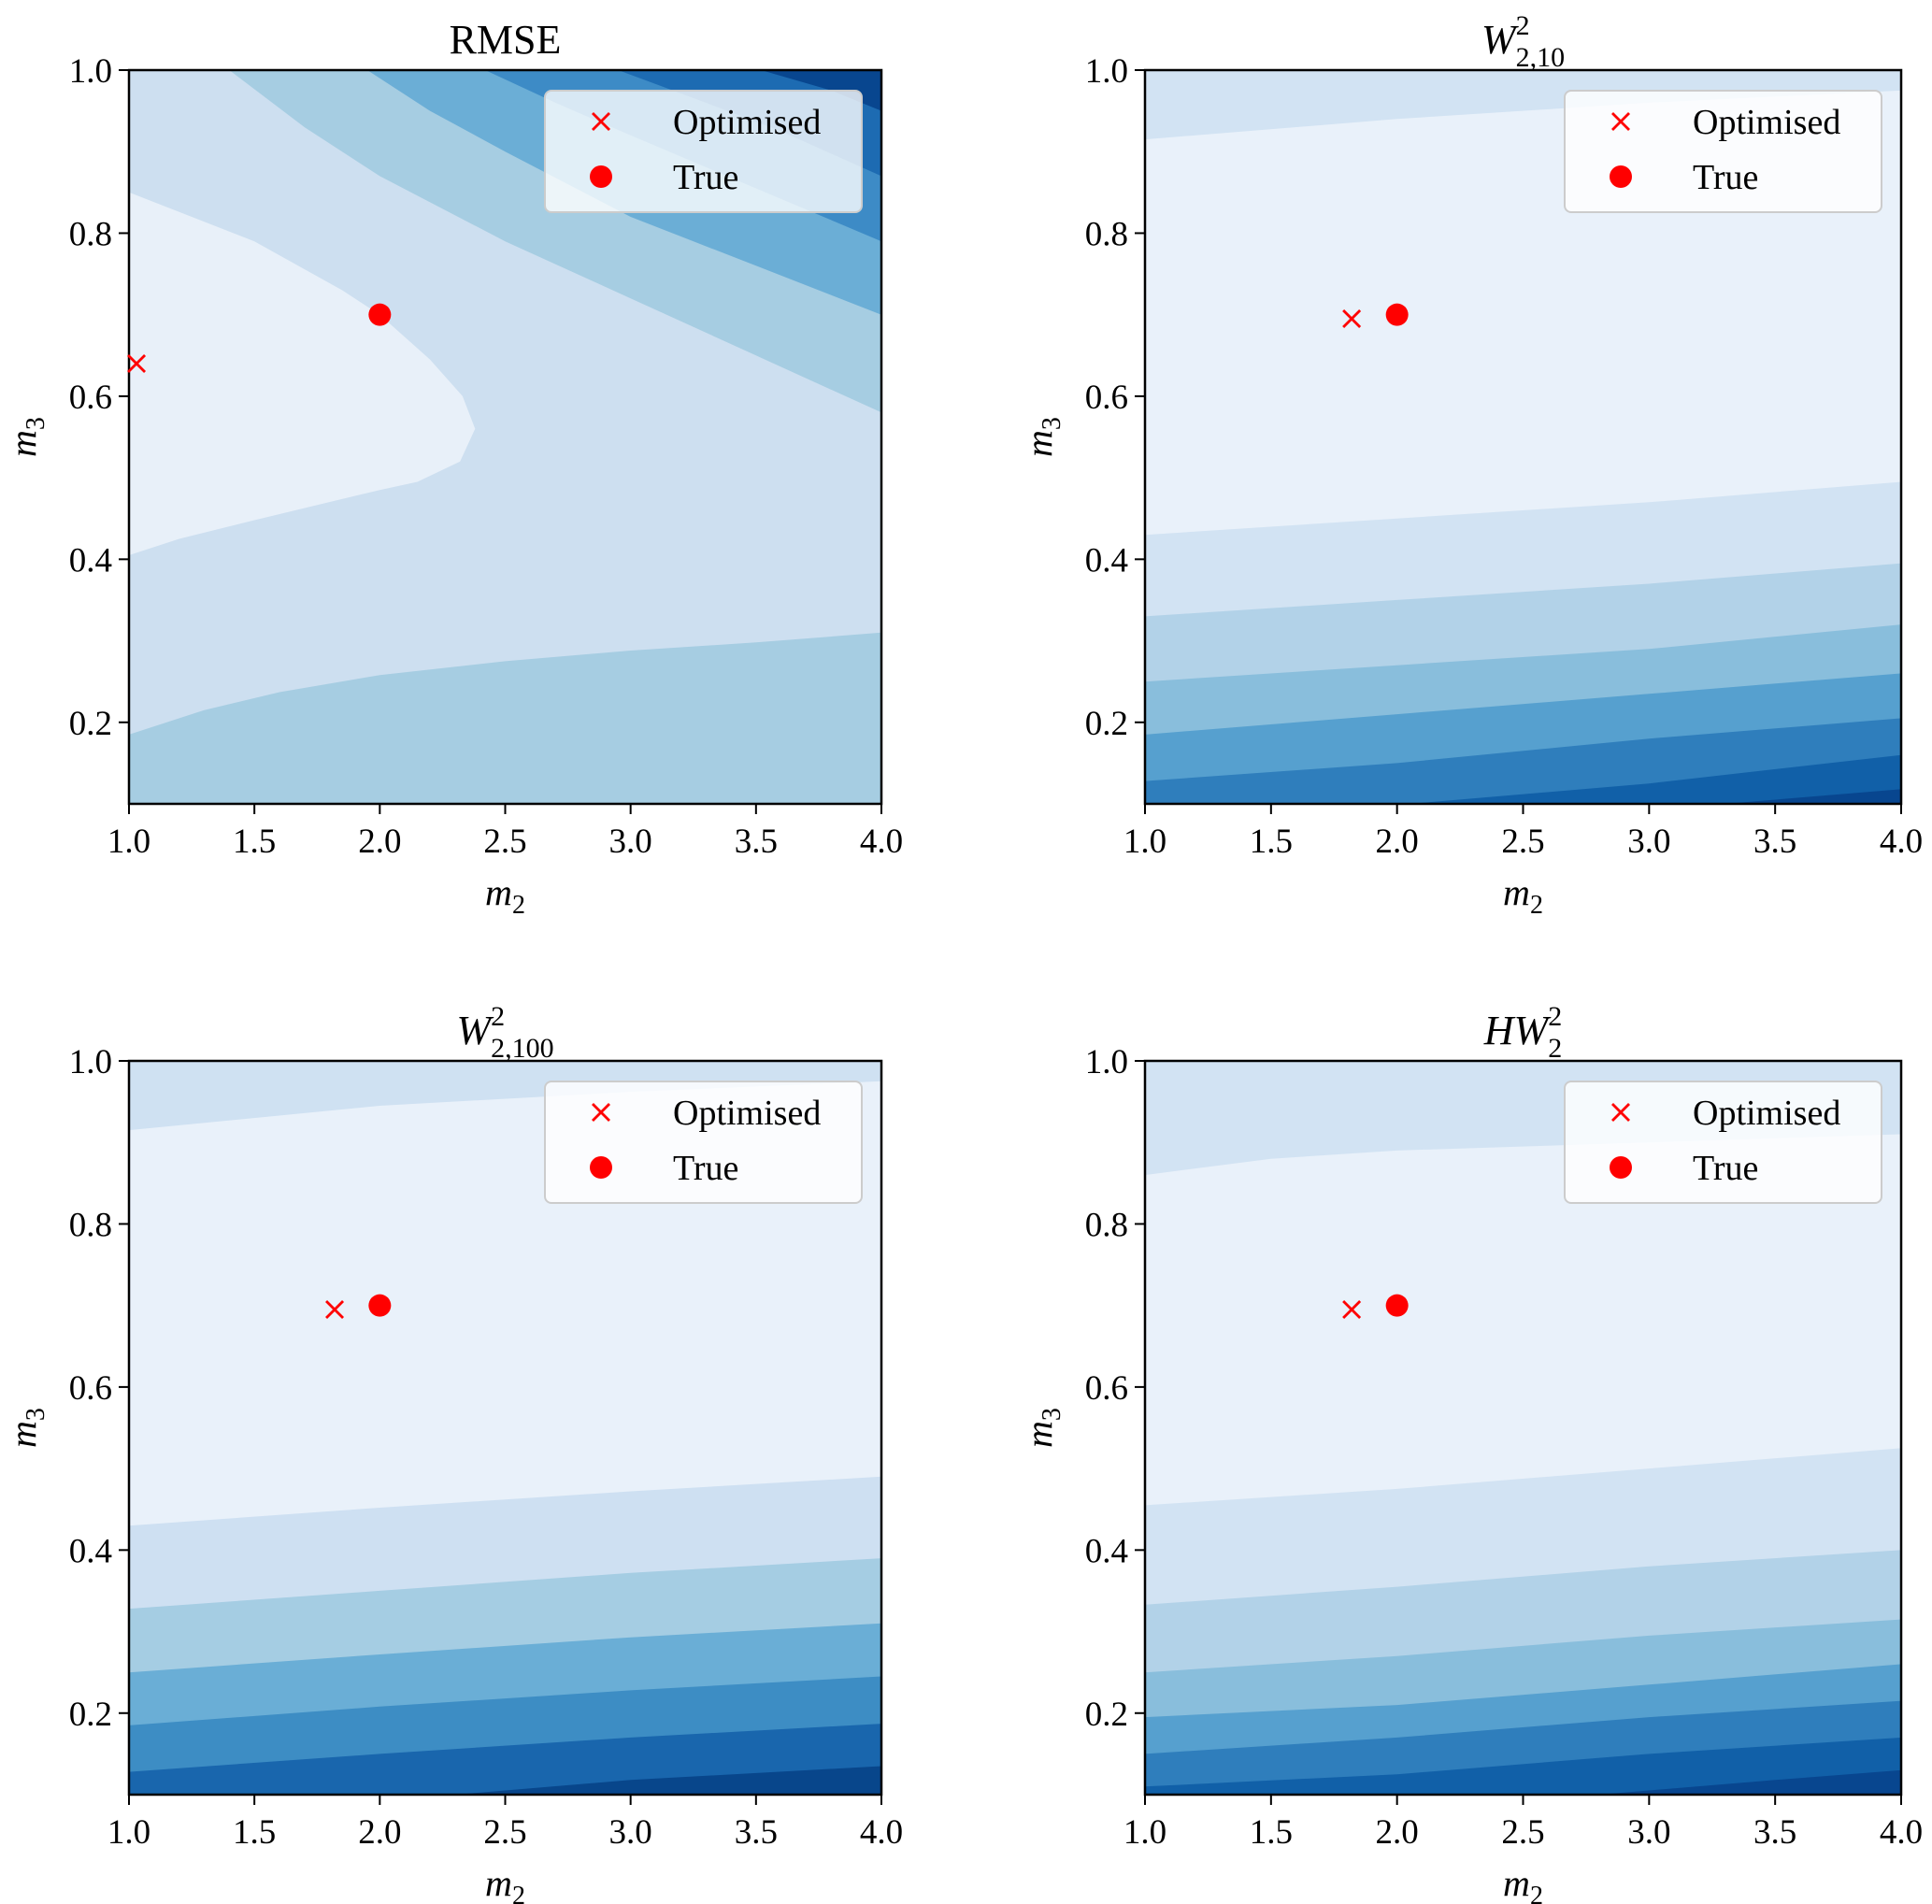 The image size is (1932, 1904). Describe the element at coordinates (1555, 1048) in the screenshot. I see `subplot-title-sub: 2` at that location.